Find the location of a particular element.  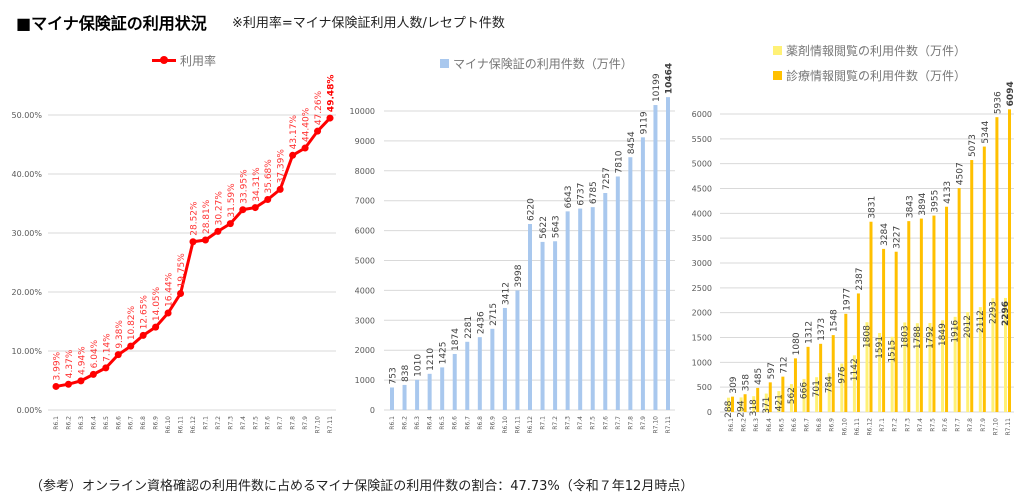

page-title: ■マイナ保険証の利用状況 is located at coordinates (111, 23).